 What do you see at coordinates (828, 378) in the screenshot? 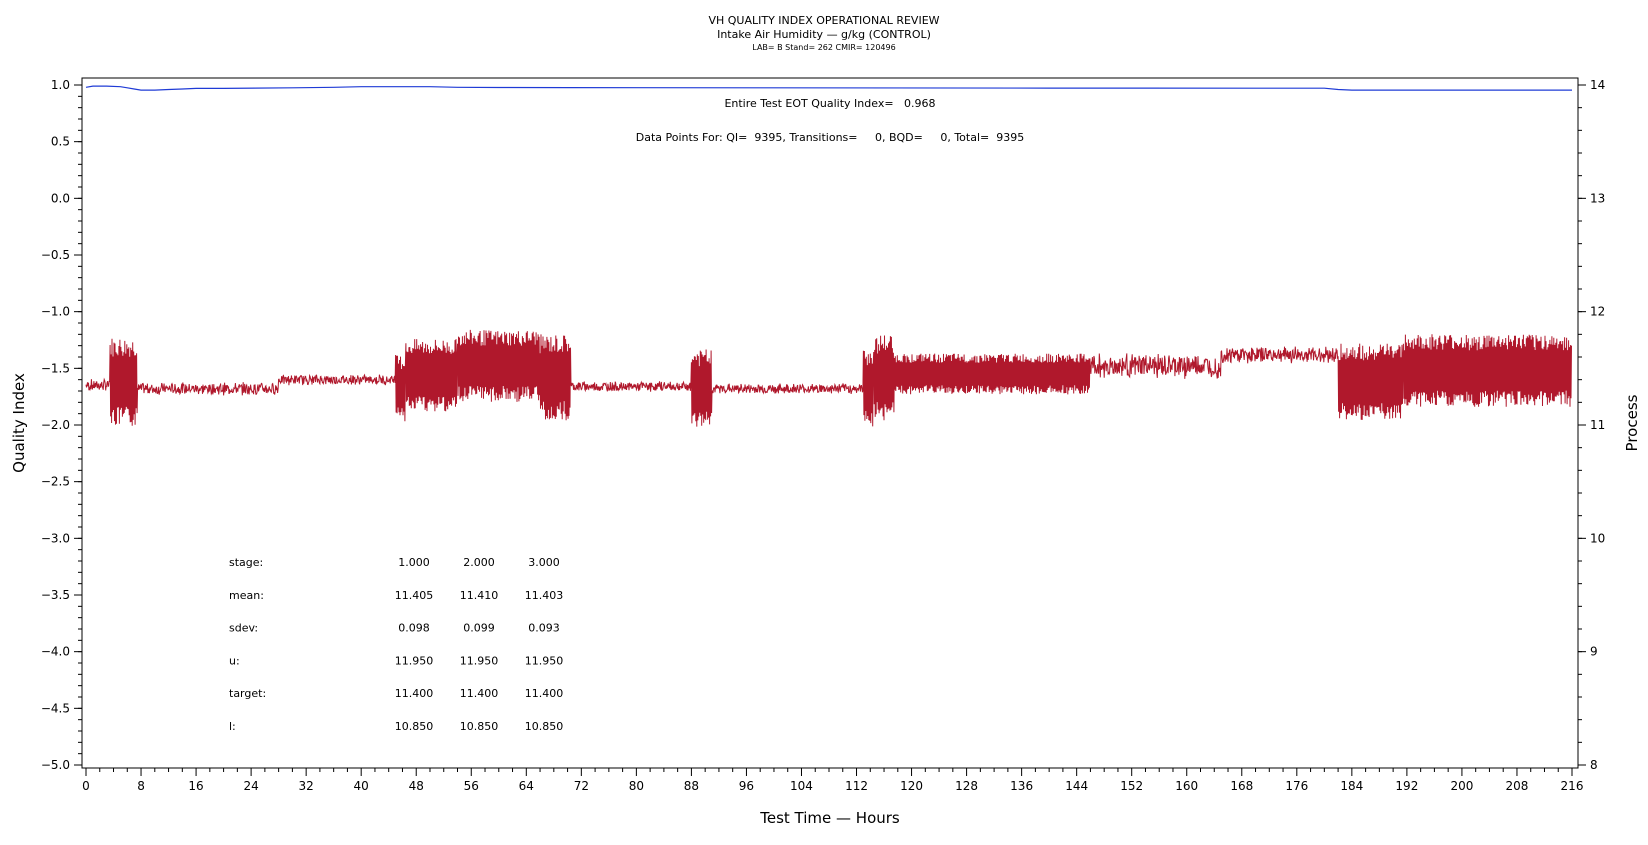
I see `series-process-trace` at bounding box center [828, 378].